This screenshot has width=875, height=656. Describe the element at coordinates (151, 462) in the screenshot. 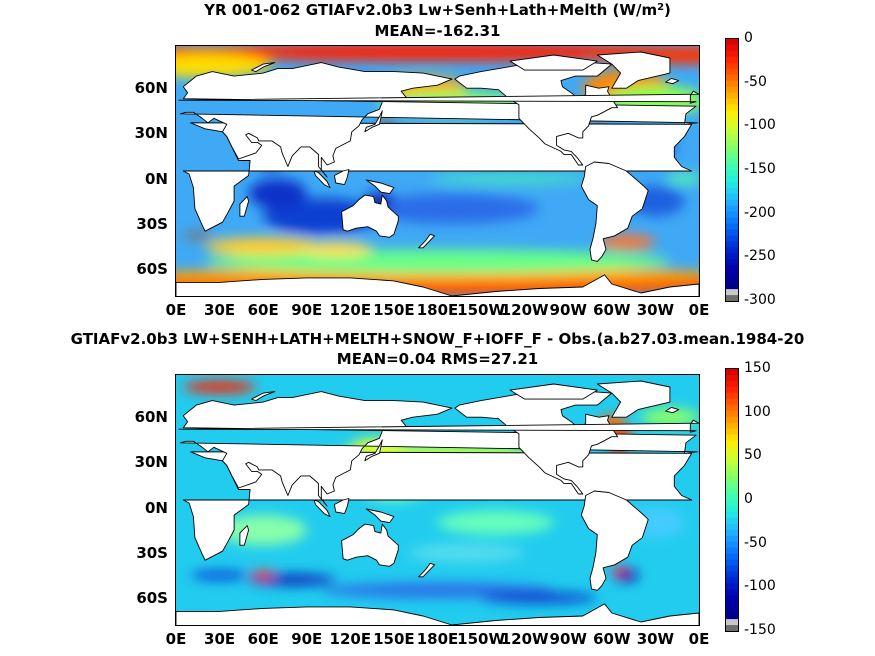

I see `lat-label: 30N` at that location.